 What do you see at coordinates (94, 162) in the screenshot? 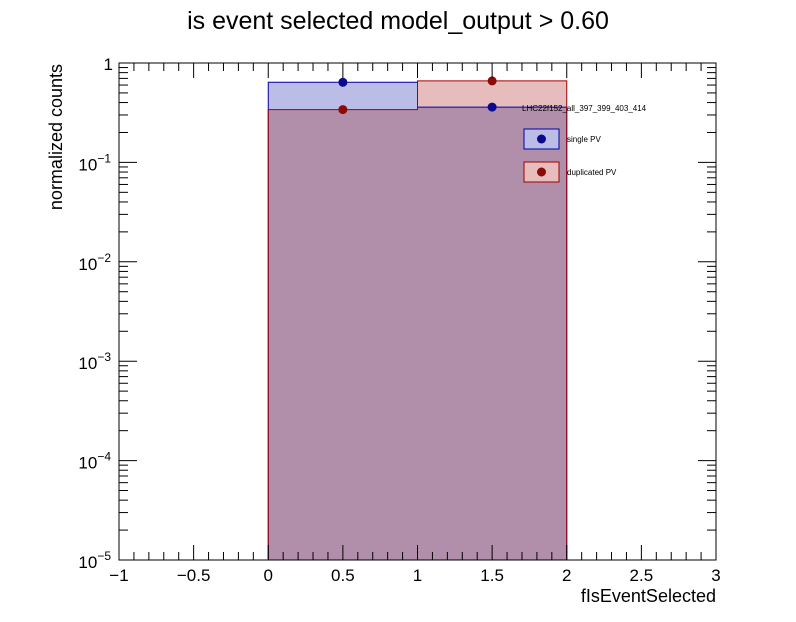
I see `y-tick-label: 10⁻¹` at bounding box center [94, 162].